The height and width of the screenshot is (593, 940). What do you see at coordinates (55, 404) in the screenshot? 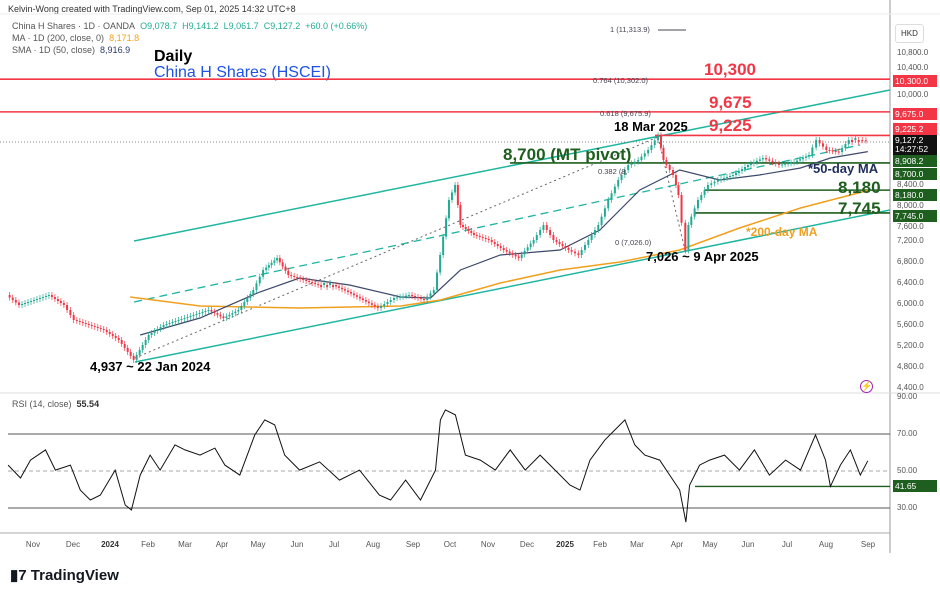
I see `rsi-legend: RSI (14, close) 55.54` at bounding box center [55, 404].